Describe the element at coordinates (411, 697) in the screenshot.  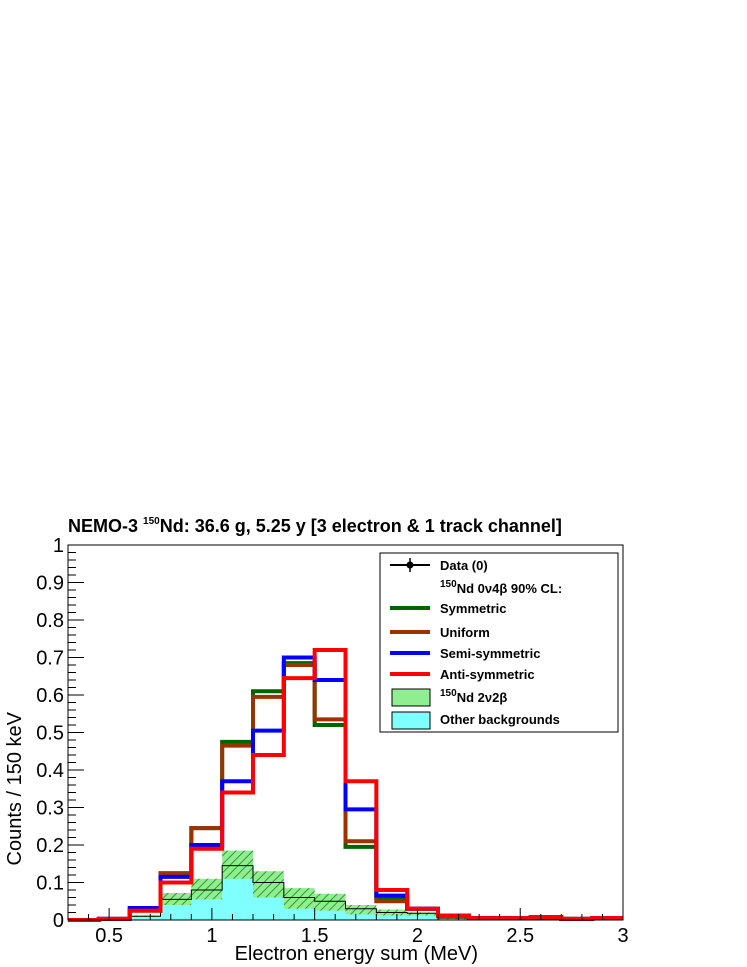
I see `legend-swatch-2nu2b` at that location.